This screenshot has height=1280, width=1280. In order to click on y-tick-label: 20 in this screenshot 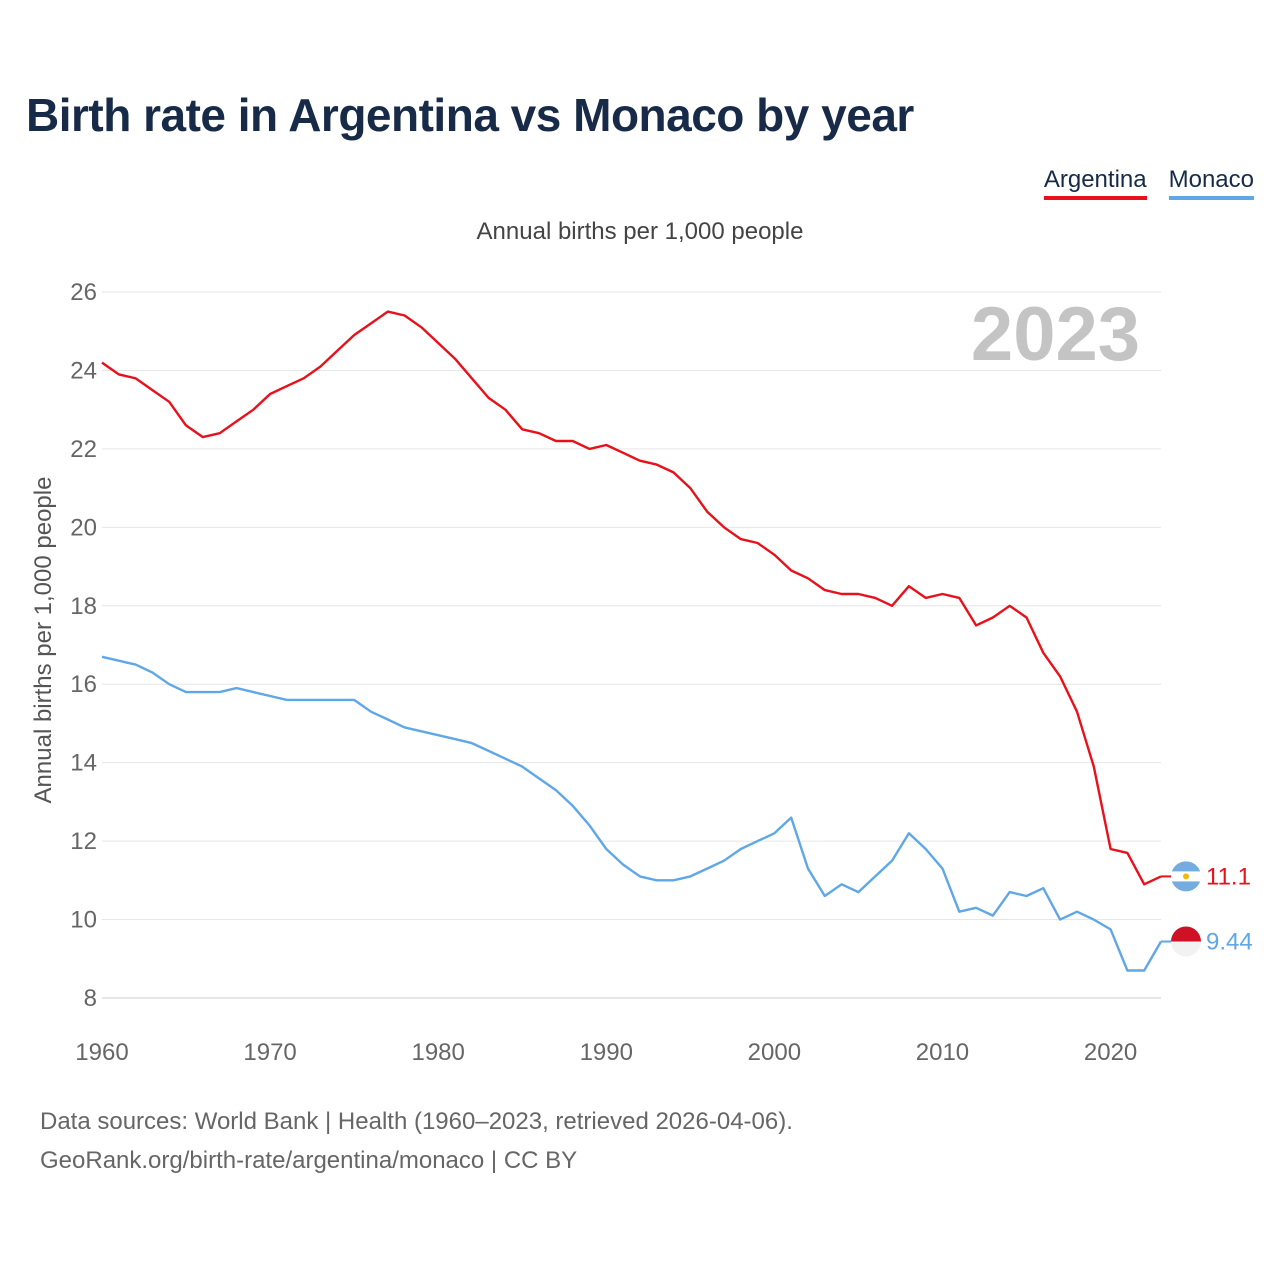, I will do `click(83, 527)`.